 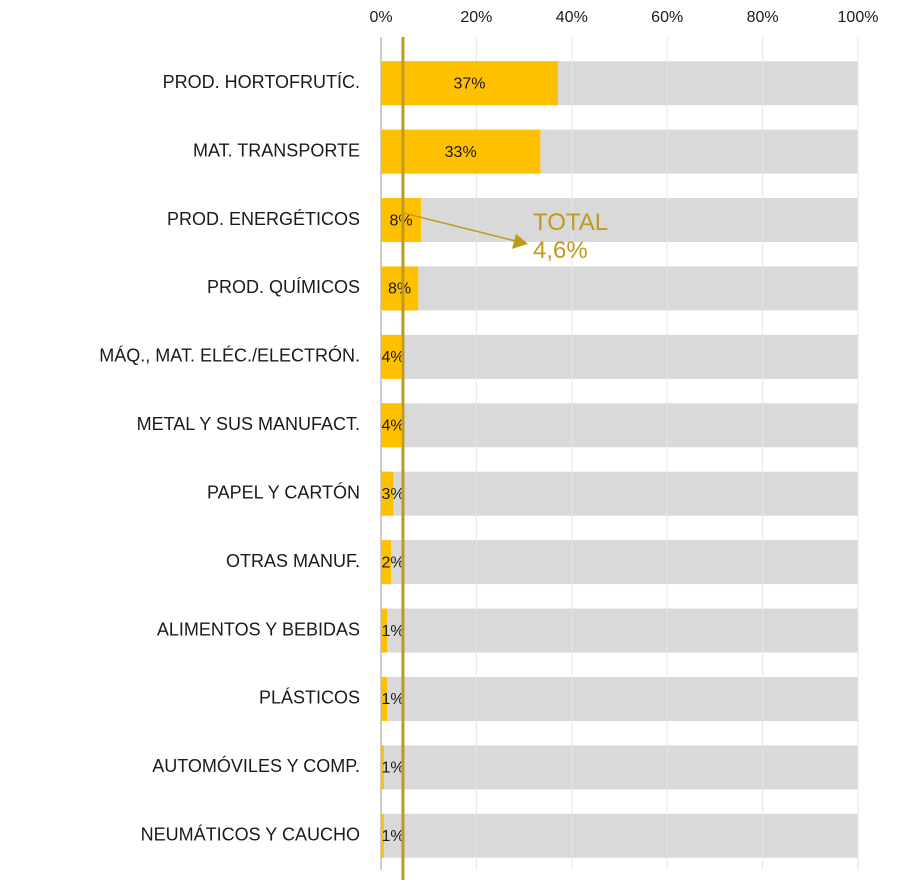 I want to click on y-tick-label: PROD. QUÍMICOS, so click(x=283, y=287).